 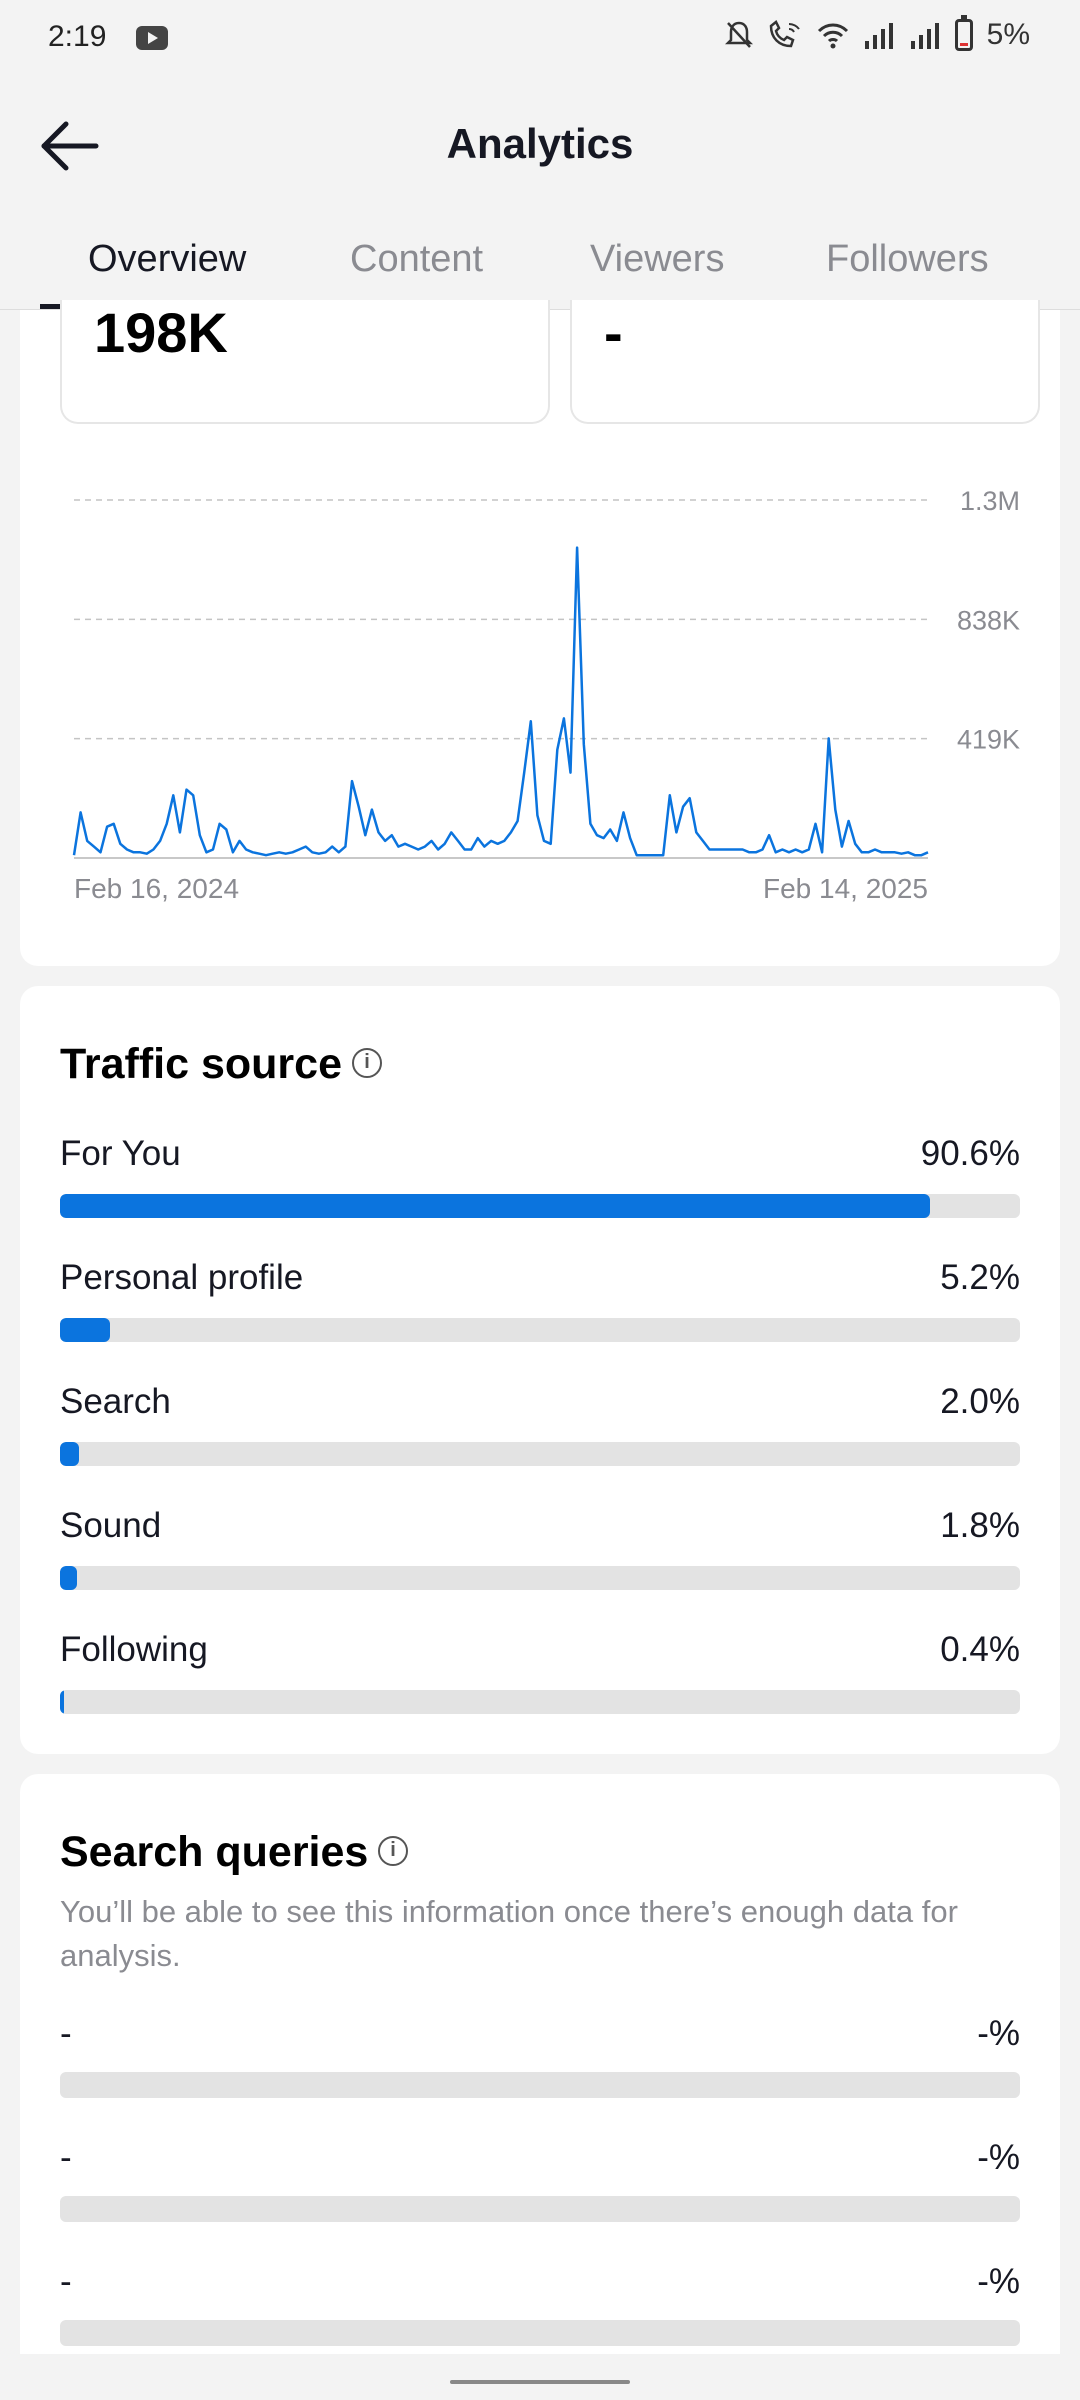 I want to click on x-axis-end-label: Feb 14, 2025, so click(x=845, y=888).